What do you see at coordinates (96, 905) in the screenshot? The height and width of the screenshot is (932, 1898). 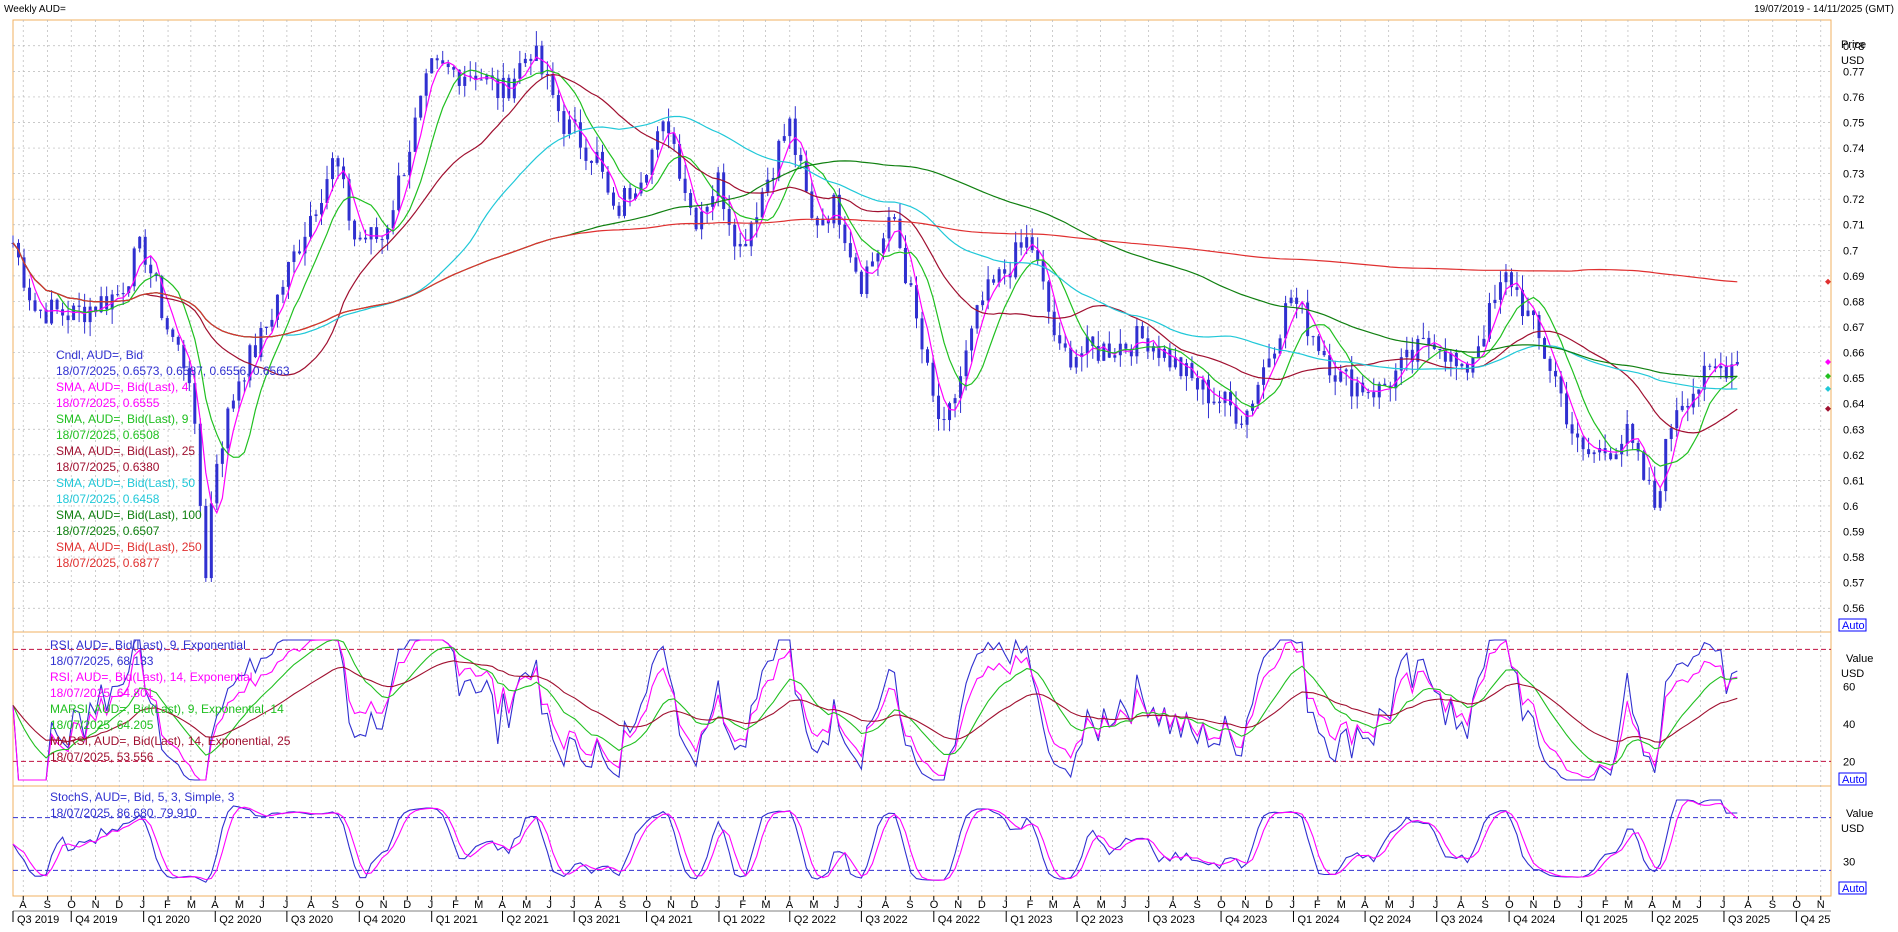 I see `month-tick-label: N` at bounding box center [96, 905].